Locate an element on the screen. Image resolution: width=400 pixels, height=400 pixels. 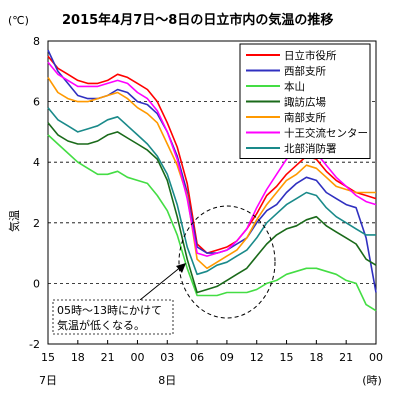
y-tick-label: 6 is located at coordinates (36, 102).